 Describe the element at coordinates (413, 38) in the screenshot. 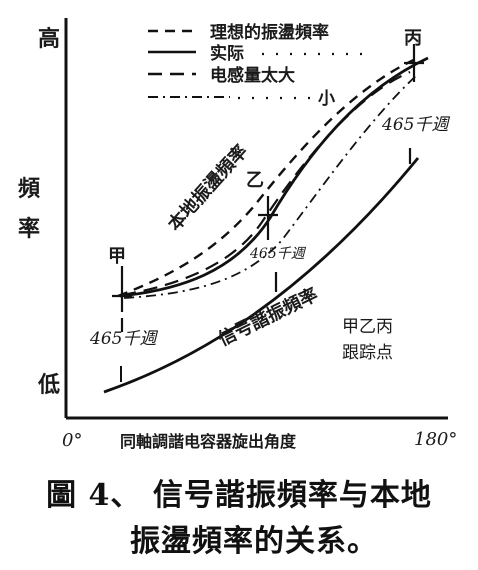

I see `point-c-label: 丙` at that location.